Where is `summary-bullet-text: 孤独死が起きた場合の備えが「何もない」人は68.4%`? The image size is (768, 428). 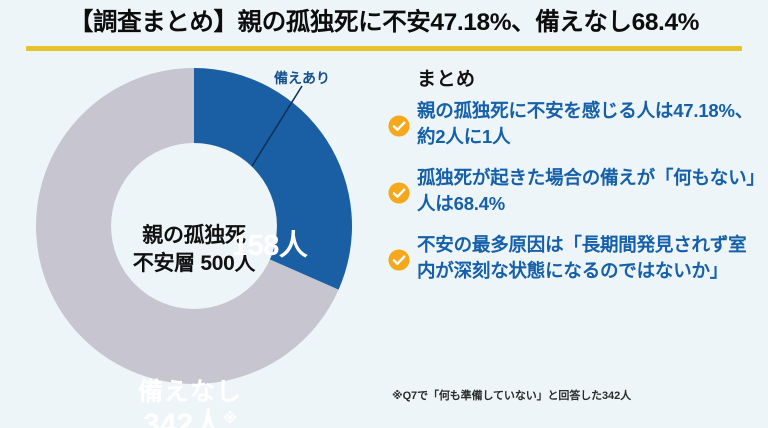
summary-bullet-text: 孤独死が起きた場合の備えが「何もない」人は68.4% is located at coordinates (586, 190).